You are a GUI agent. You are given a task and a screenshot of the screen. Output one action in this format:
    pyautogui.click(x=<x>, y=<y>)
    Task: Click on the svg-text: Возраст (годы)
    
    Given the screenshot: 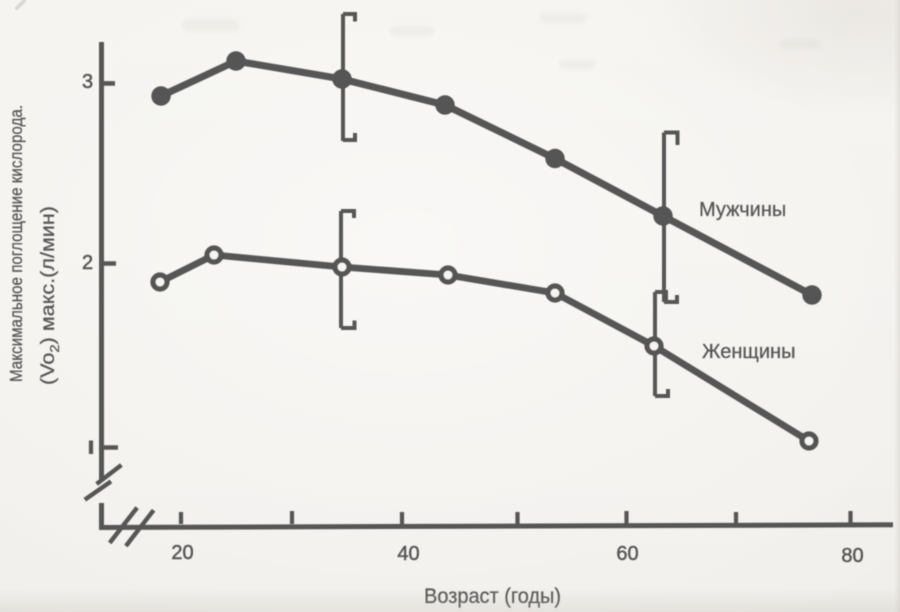 What is the action you would take?
    pyautogui.click(x=492, y=596)
    